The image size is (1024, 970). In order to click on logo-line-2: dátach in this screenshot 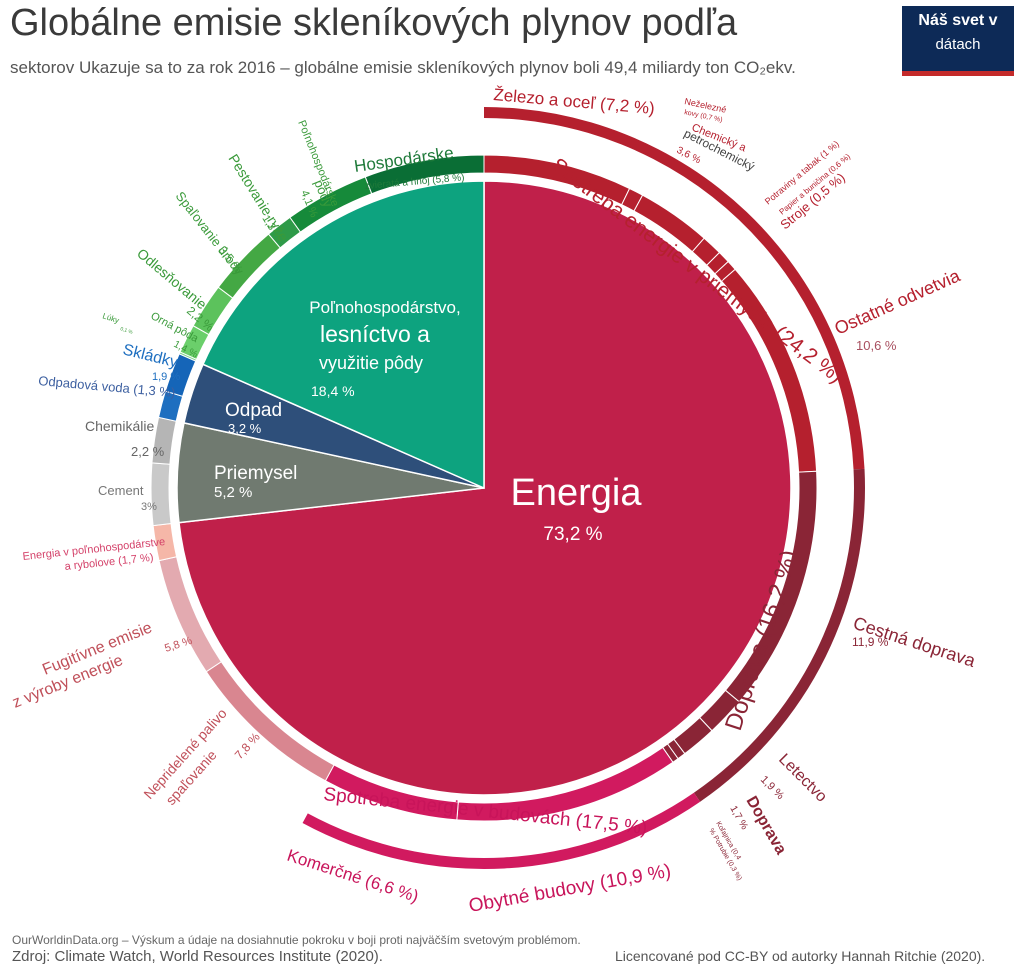, I will do `click(958, 44)`.